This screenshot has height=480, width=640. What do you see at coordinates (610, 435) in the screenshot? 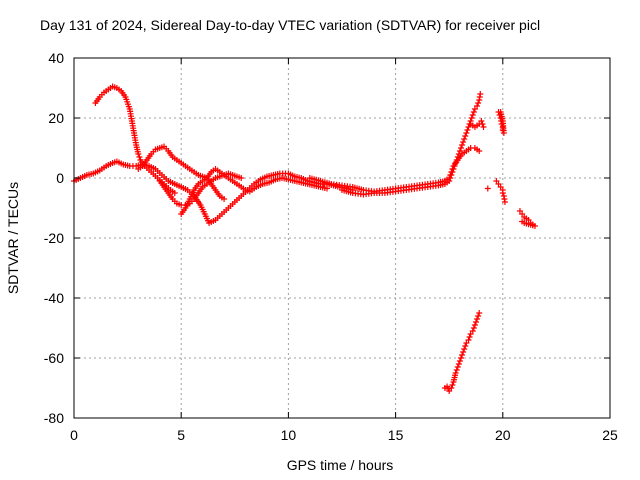
I see `x-tick-label: 25` at bounding box center [610, 435].